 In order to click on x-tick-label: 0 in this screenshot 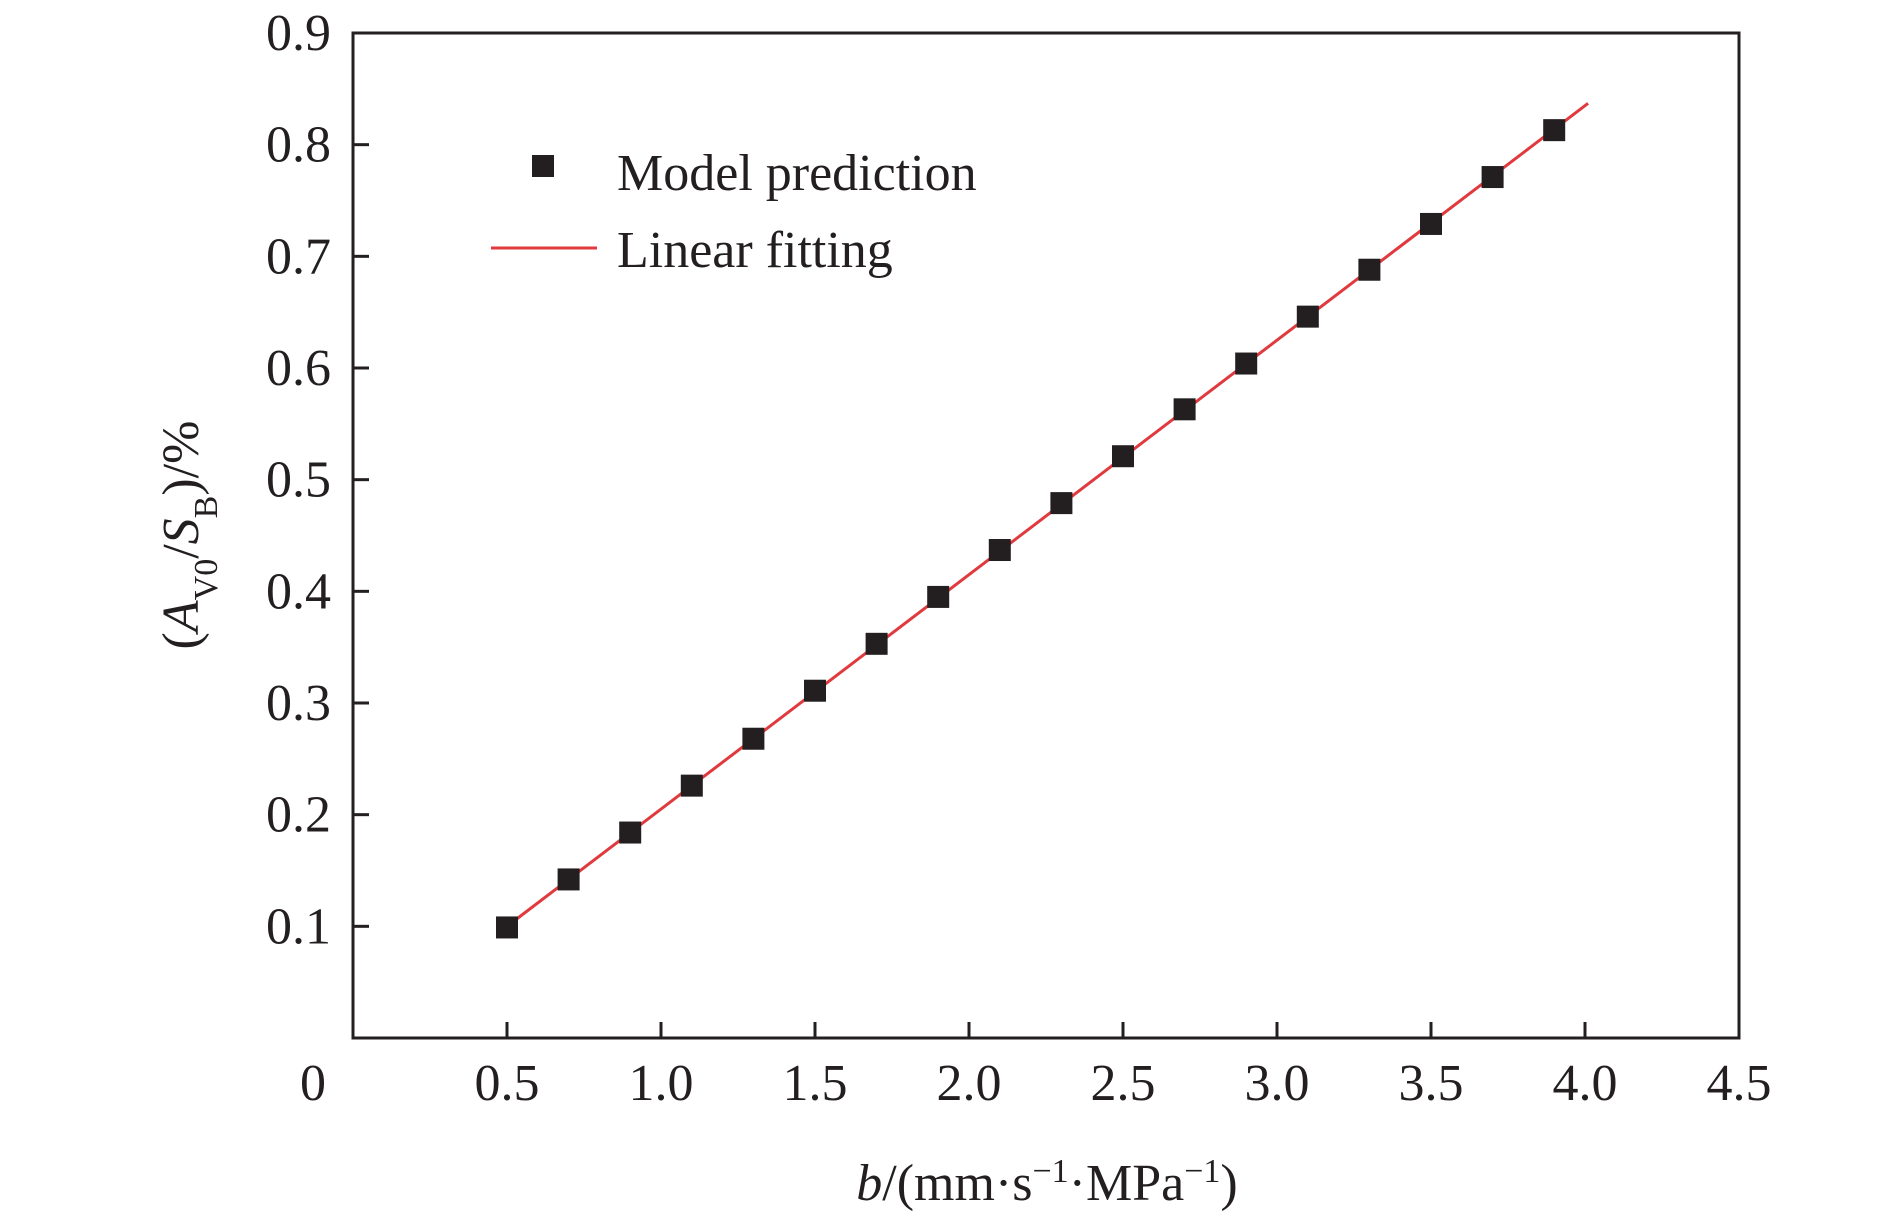, I will do `click(313, 1083)`.